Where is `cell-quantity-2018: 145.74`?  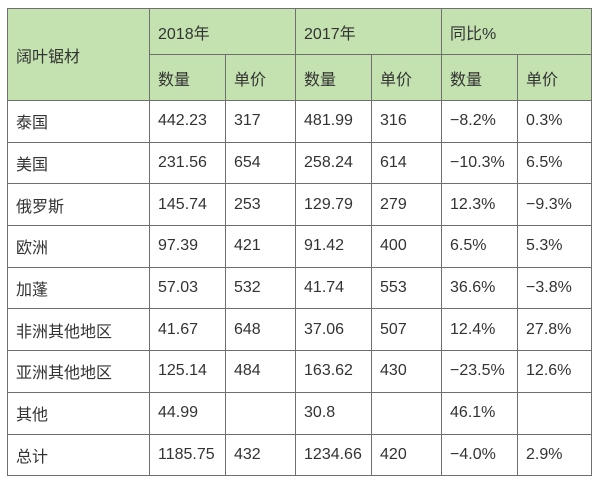
cell-quantity-2018: 145.74 is located at coordinates (187, 205).